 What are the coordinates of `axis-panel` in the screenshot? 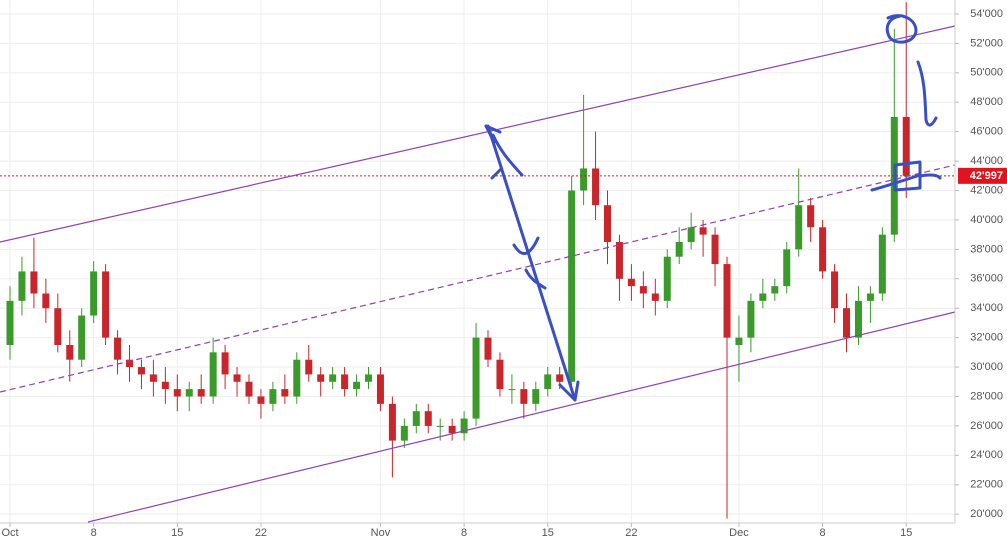 It's located at (981, 271).